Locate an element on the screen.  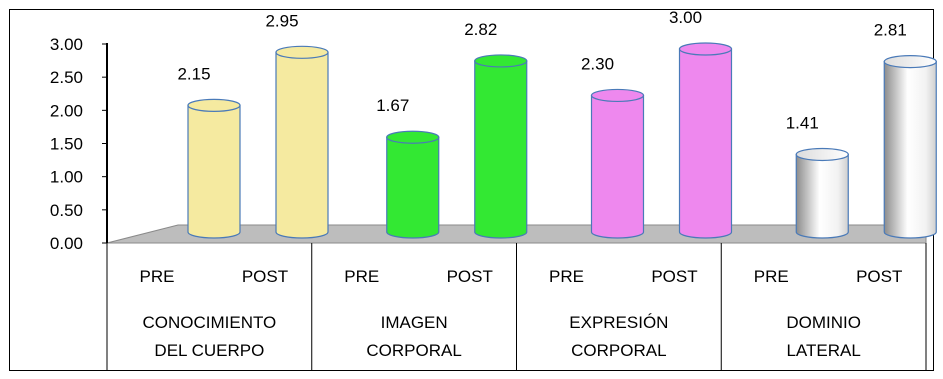
bar-3-post is located at coordinates (705, 140).